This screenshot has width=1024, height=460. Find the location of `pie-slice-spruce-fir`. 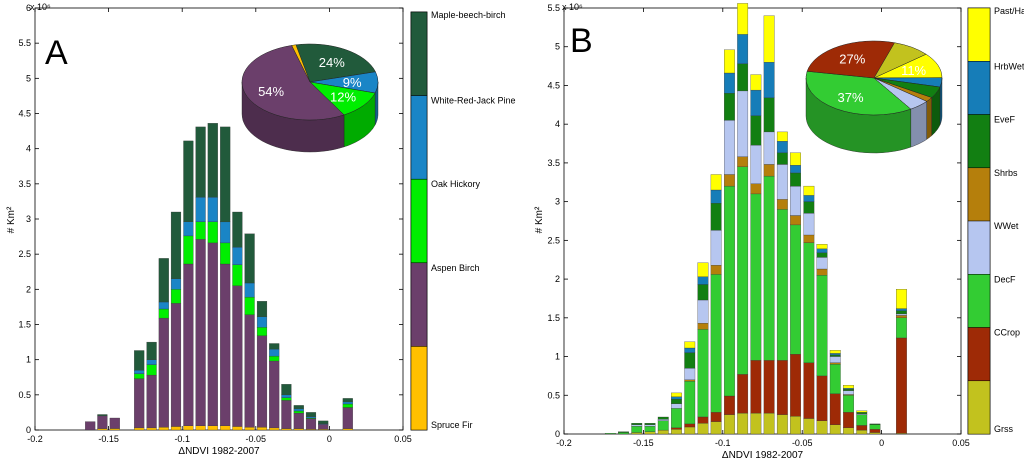

pie-slice-spruce-fir is located at coordinates (301, 63).